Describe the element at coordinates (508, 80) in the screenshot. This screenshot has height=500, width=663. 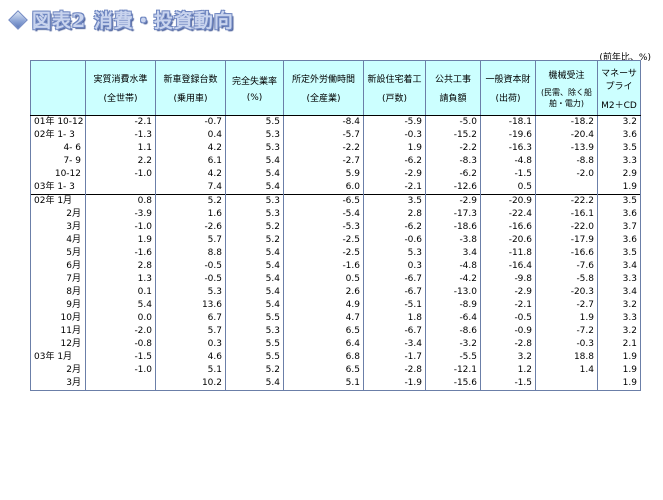
I see `column-header-title: 一般資本財` at that location.